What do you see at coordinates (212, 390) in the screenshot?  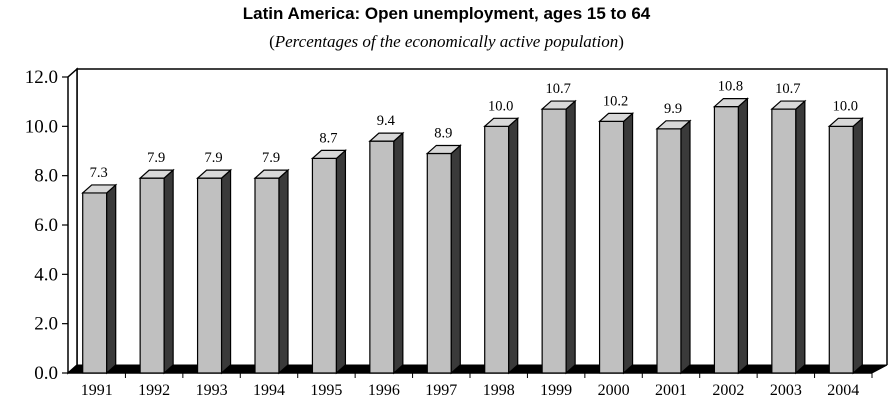 I see `x-tick-label: 1993` at bounding box center [212, 390].